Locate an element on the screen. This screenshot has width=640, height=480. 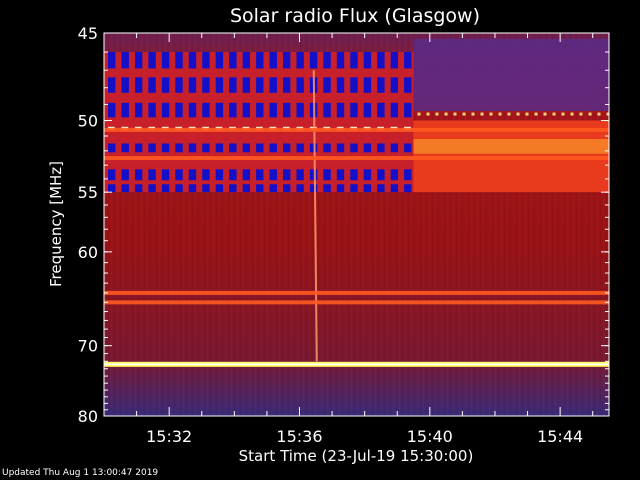
upper-bright-core is located at coordinates (511, 146).